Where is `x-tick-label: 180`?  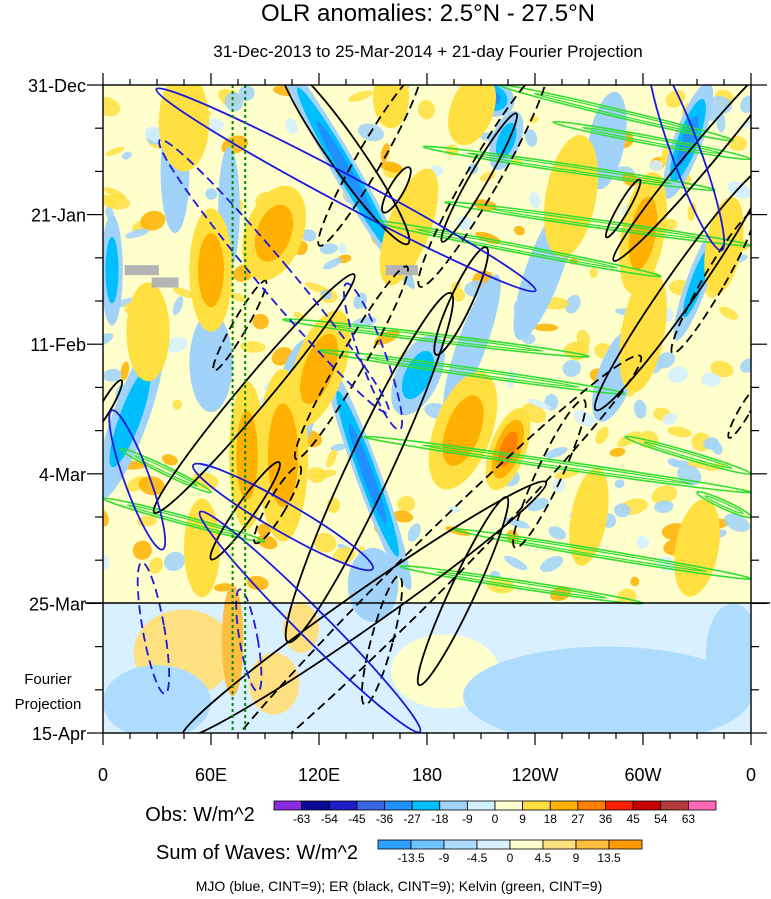
x-tick-label: 180 is located at coordinates (427, 775).